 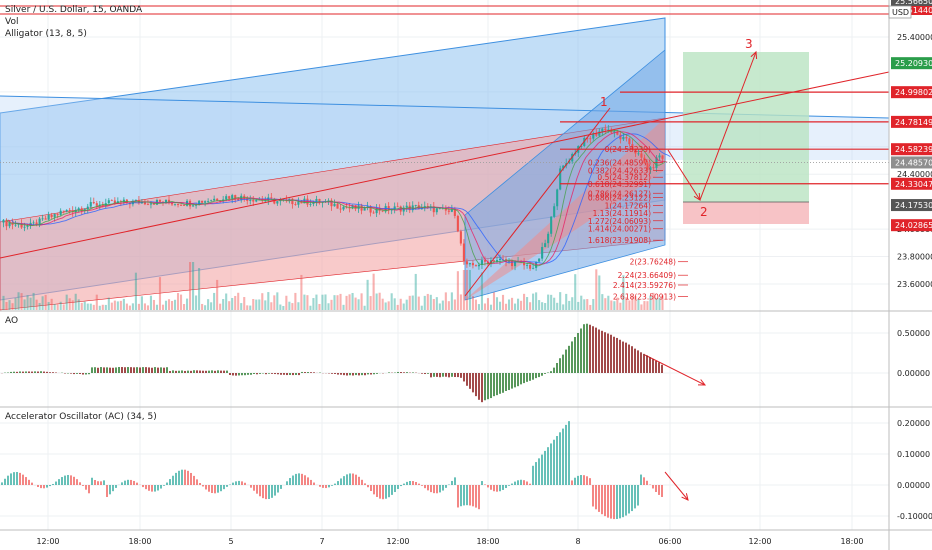 I want to click on alligator-label: Alligator (13, 8, 5), so click(x=46, y=34).